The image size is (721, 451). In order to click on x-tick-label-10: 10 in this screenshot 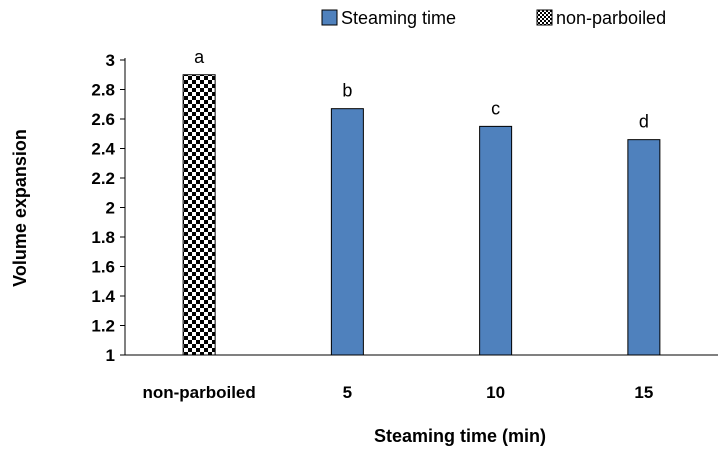, I will do `click(495, 392)`.